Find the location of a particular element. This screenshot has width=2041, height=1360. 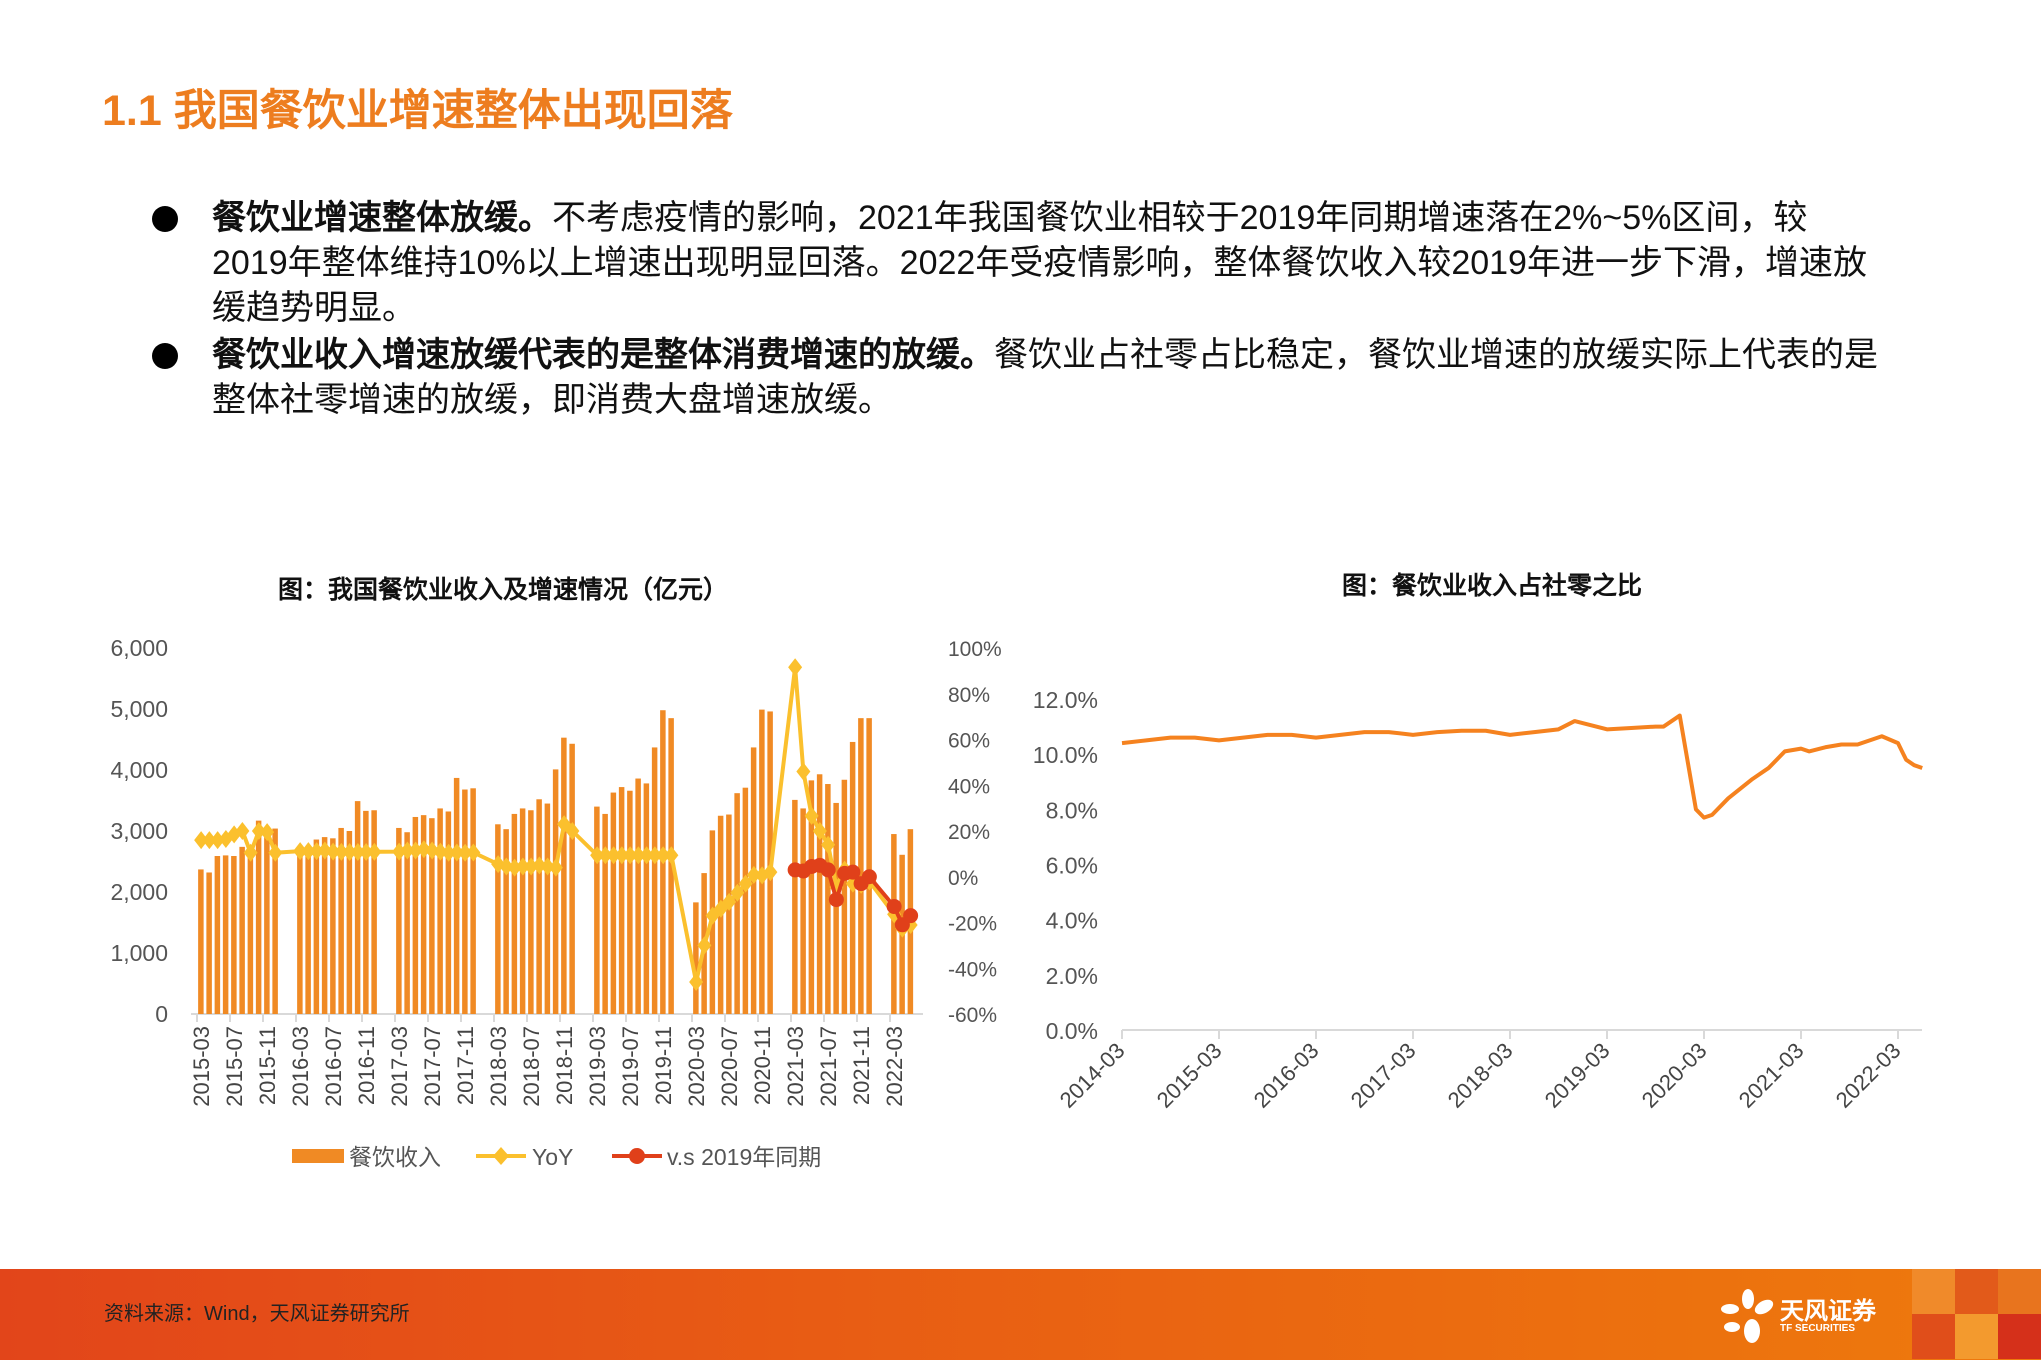

left-x-tick-label: 2015-07 is located at coordinates (234, 1066).